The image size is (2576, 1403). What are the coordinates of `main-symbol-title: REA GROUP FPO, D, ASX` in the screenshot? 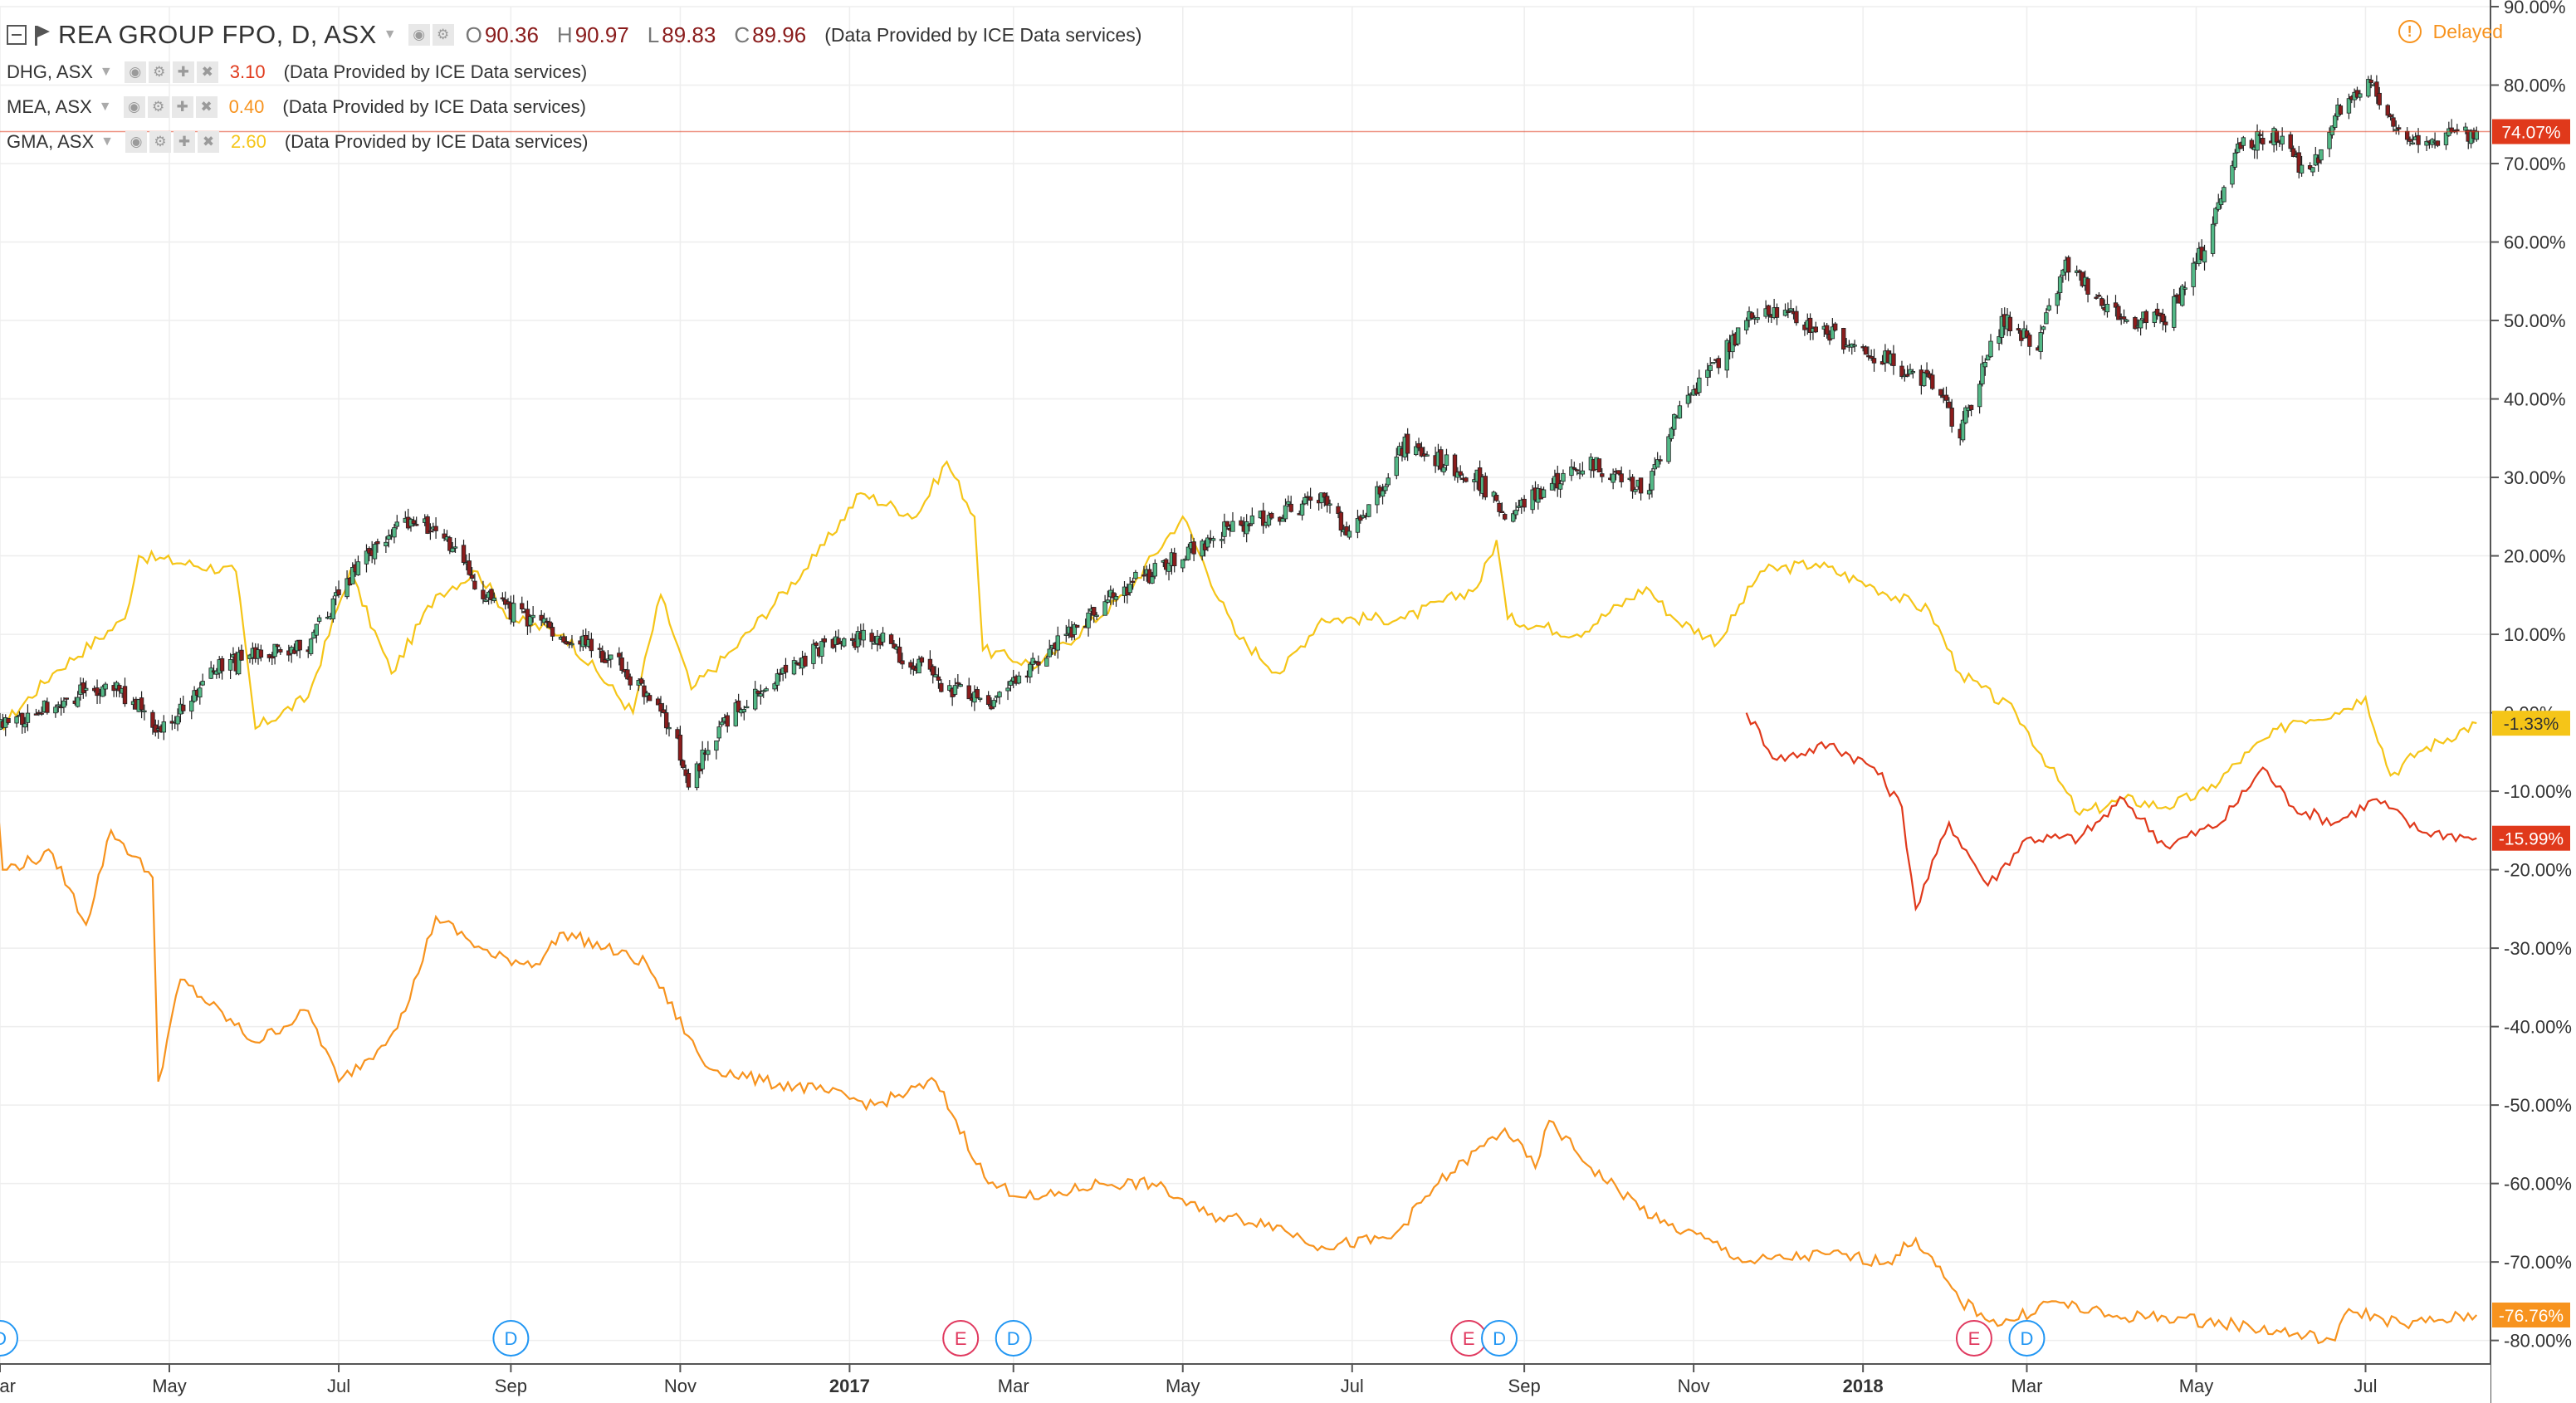 It's located at (217, 34).